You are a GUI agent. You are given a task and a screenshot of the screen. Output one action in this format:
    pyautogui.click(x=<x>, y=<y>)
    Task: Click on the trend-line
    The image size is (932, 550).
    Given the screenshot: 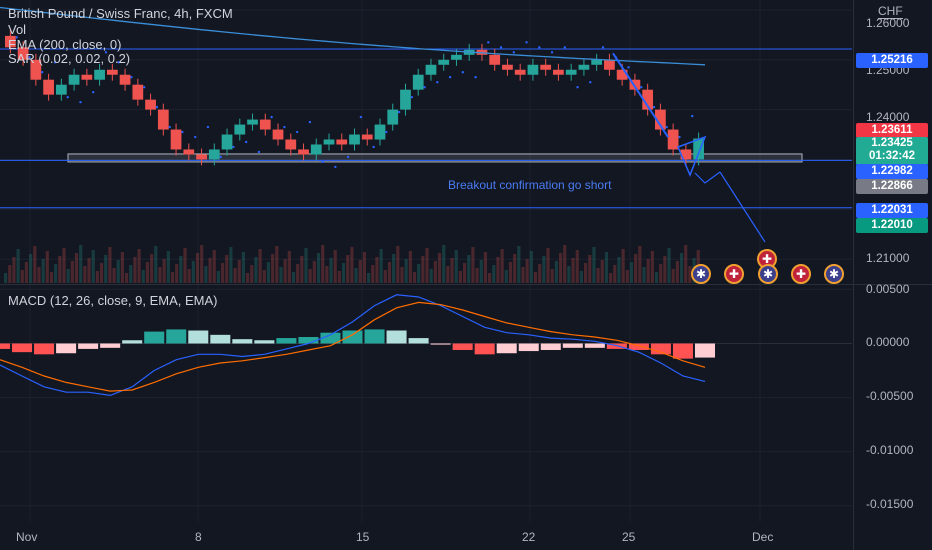 What is the action you would take?
    pyautogui.click(x=640, y=95)
    